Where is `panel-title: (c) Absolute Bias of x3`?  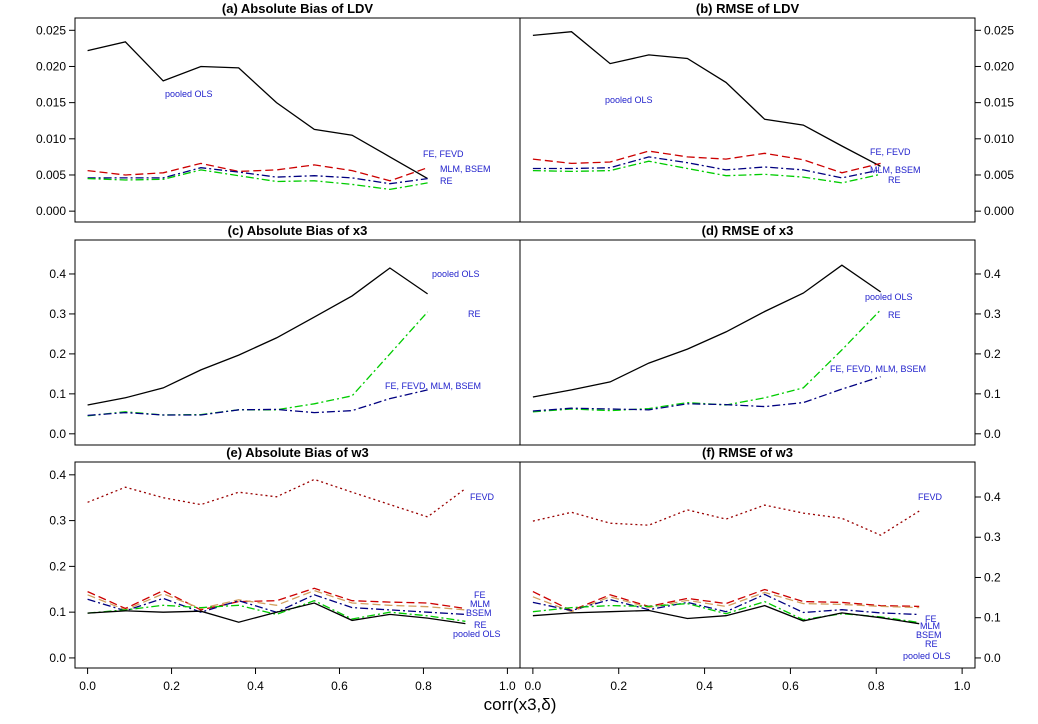 panel-title: (c) Absolute Bias of x3 is located at coordinates (298, 230).